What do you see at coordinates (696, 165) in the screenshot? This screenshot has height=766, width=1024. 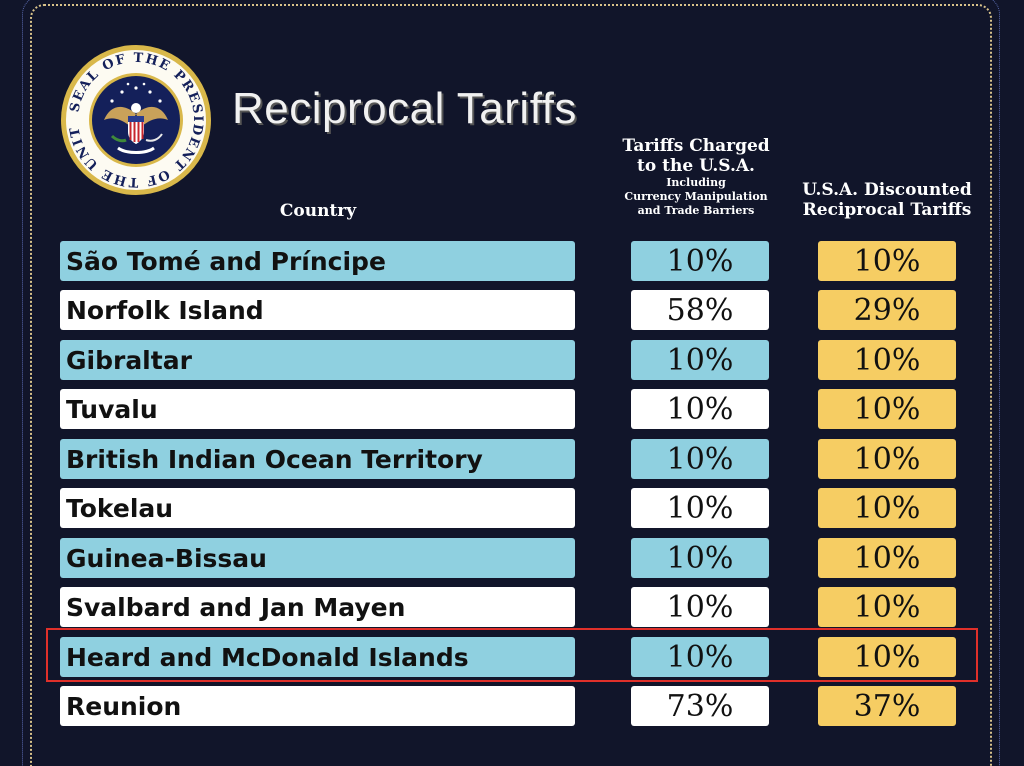 I see `header-charged-line2: to the U.S.A.` at bounding box center [696, 165].